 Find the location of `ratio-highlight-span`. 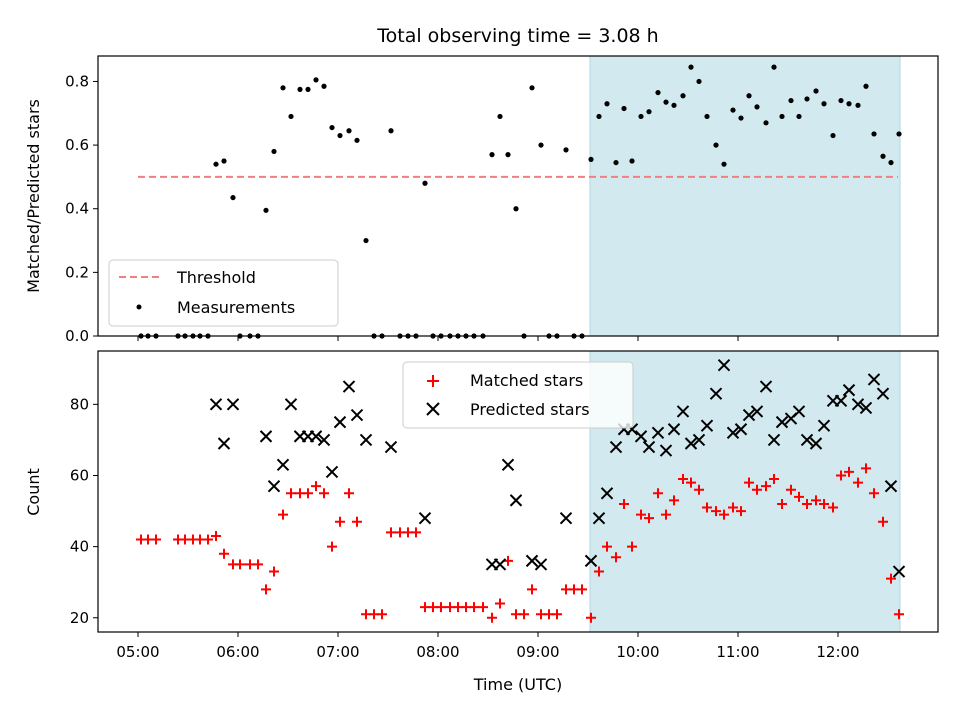

ratio-highlight-span is located at coordinates (745, 196).